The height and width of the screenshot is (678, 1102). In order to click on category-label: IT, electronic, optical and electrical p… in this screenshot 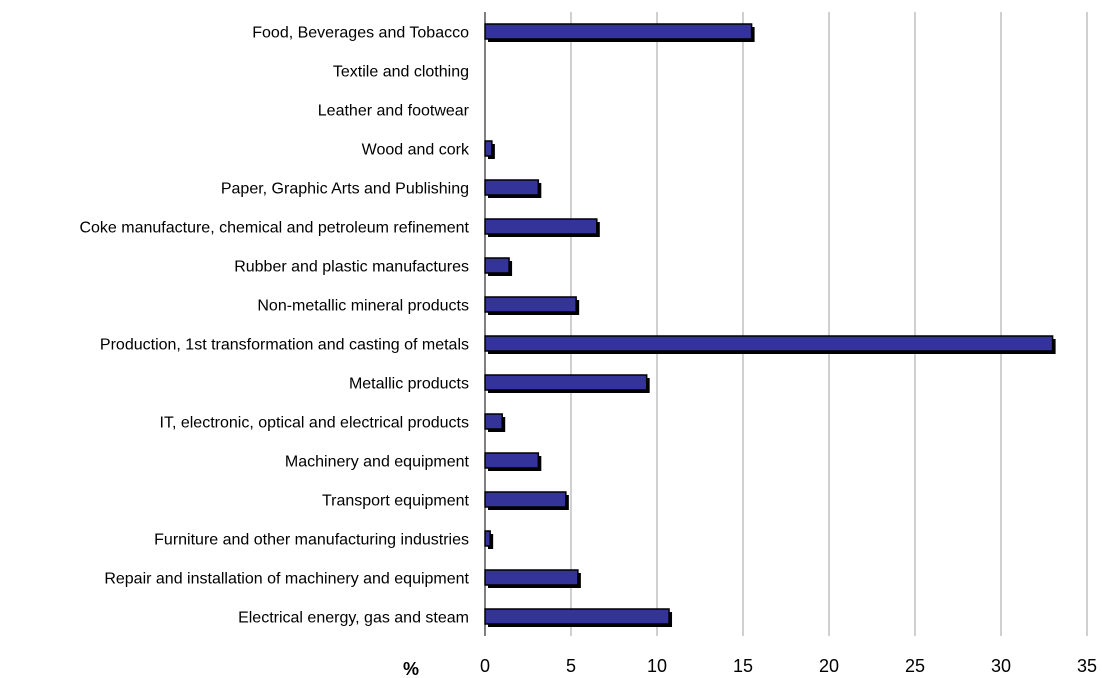, I will do `click(314, 423)`.